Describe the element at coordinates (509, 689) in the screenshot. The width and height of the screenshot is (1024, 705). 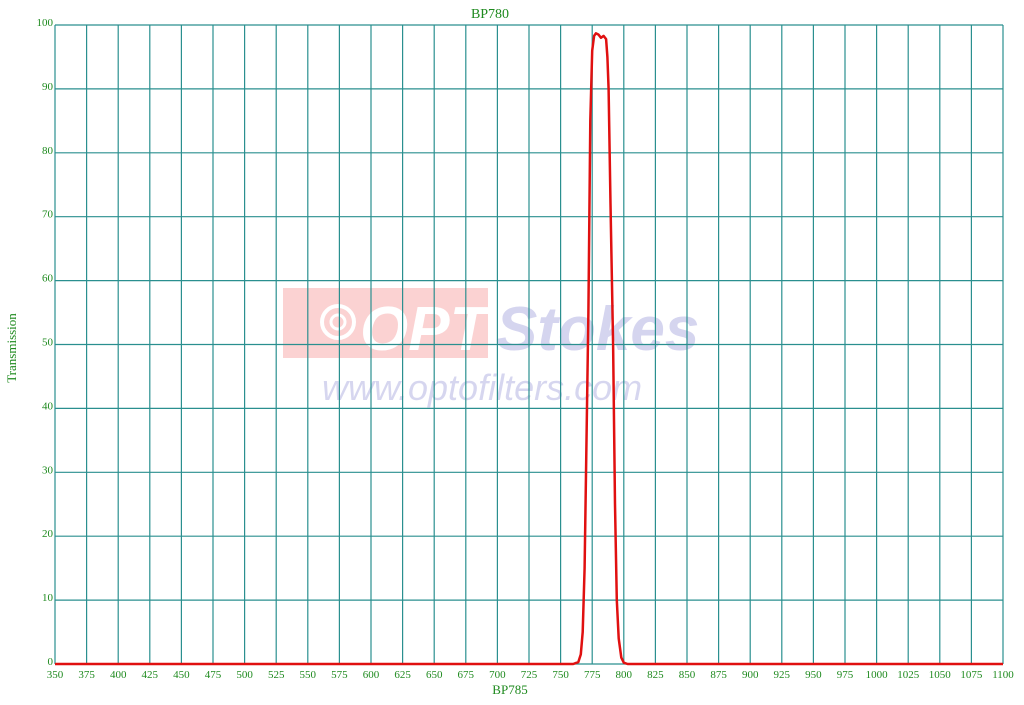
I see `x-axis-label: BP785` at that location.